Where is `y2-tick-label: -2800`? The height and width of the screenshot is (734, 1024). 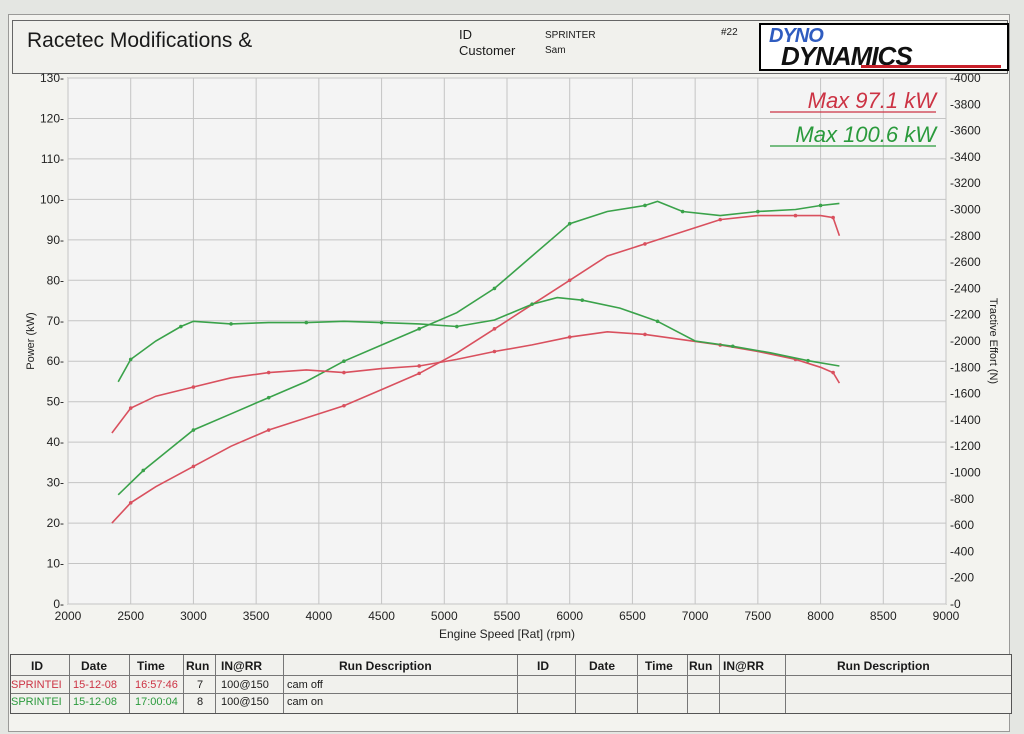 y2-tick-label: -2800 is located at coordinates (965, 236).